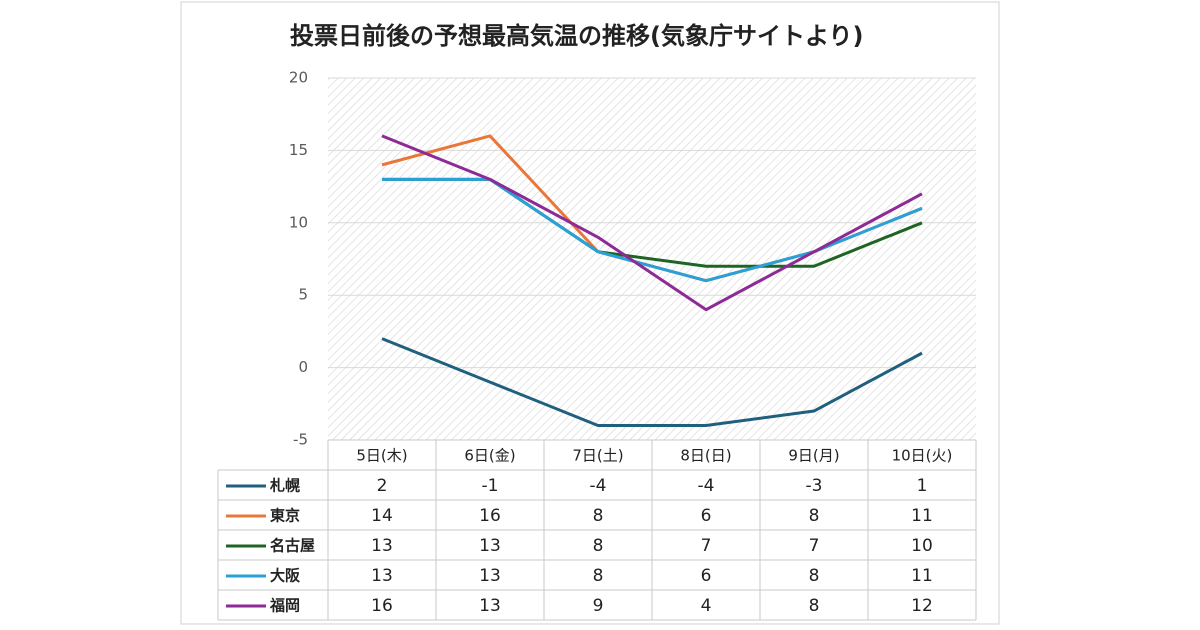 The image size is (1200, 630). What do you see at coordinates (382, 516) in the screenshot?
I see `table-value: 14` at bounding box center [382, 516].